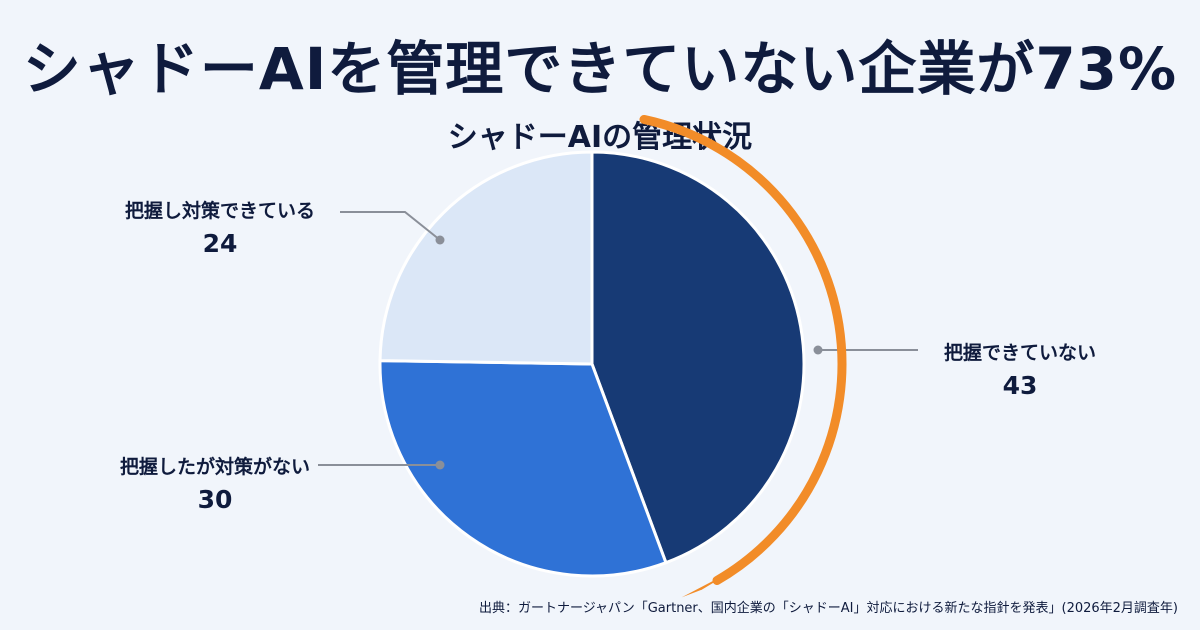  What do you see at coordinates (215, 483) in the screenshot?
I see `slice-label-no-countermeasure: 把握したが対策がない 30` at bounding box center [215, 483].